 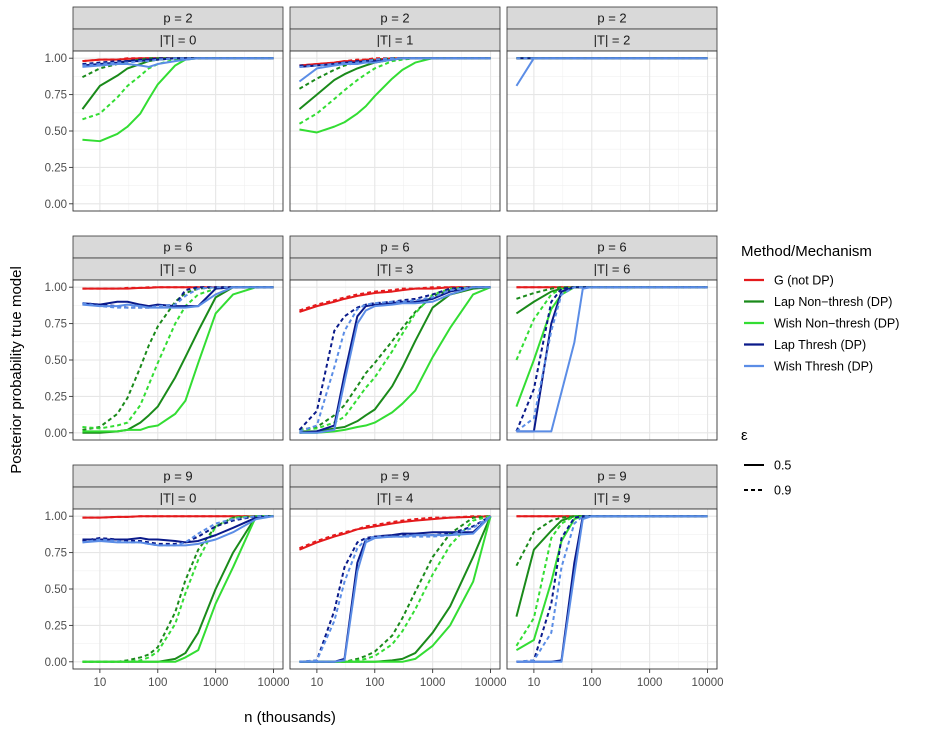 I want to click on legend-epsilon-title: ε, so click(x=744, y=435).